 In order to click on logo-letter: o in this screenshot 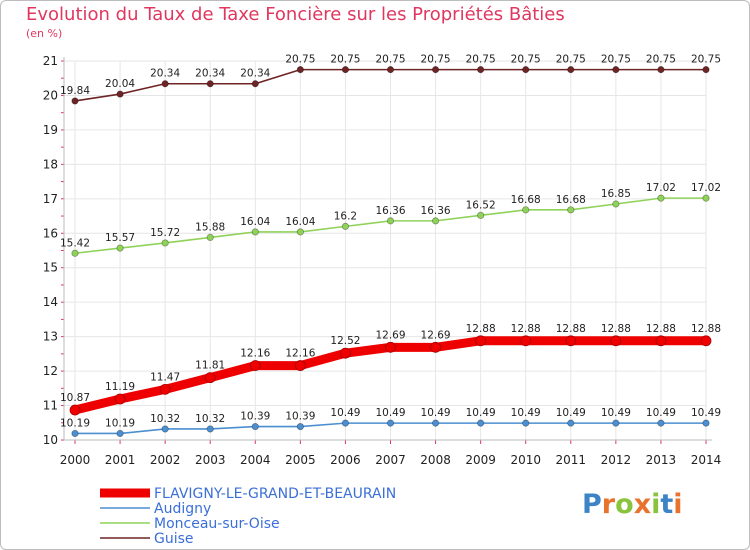, I will do `click(624, 504)`.